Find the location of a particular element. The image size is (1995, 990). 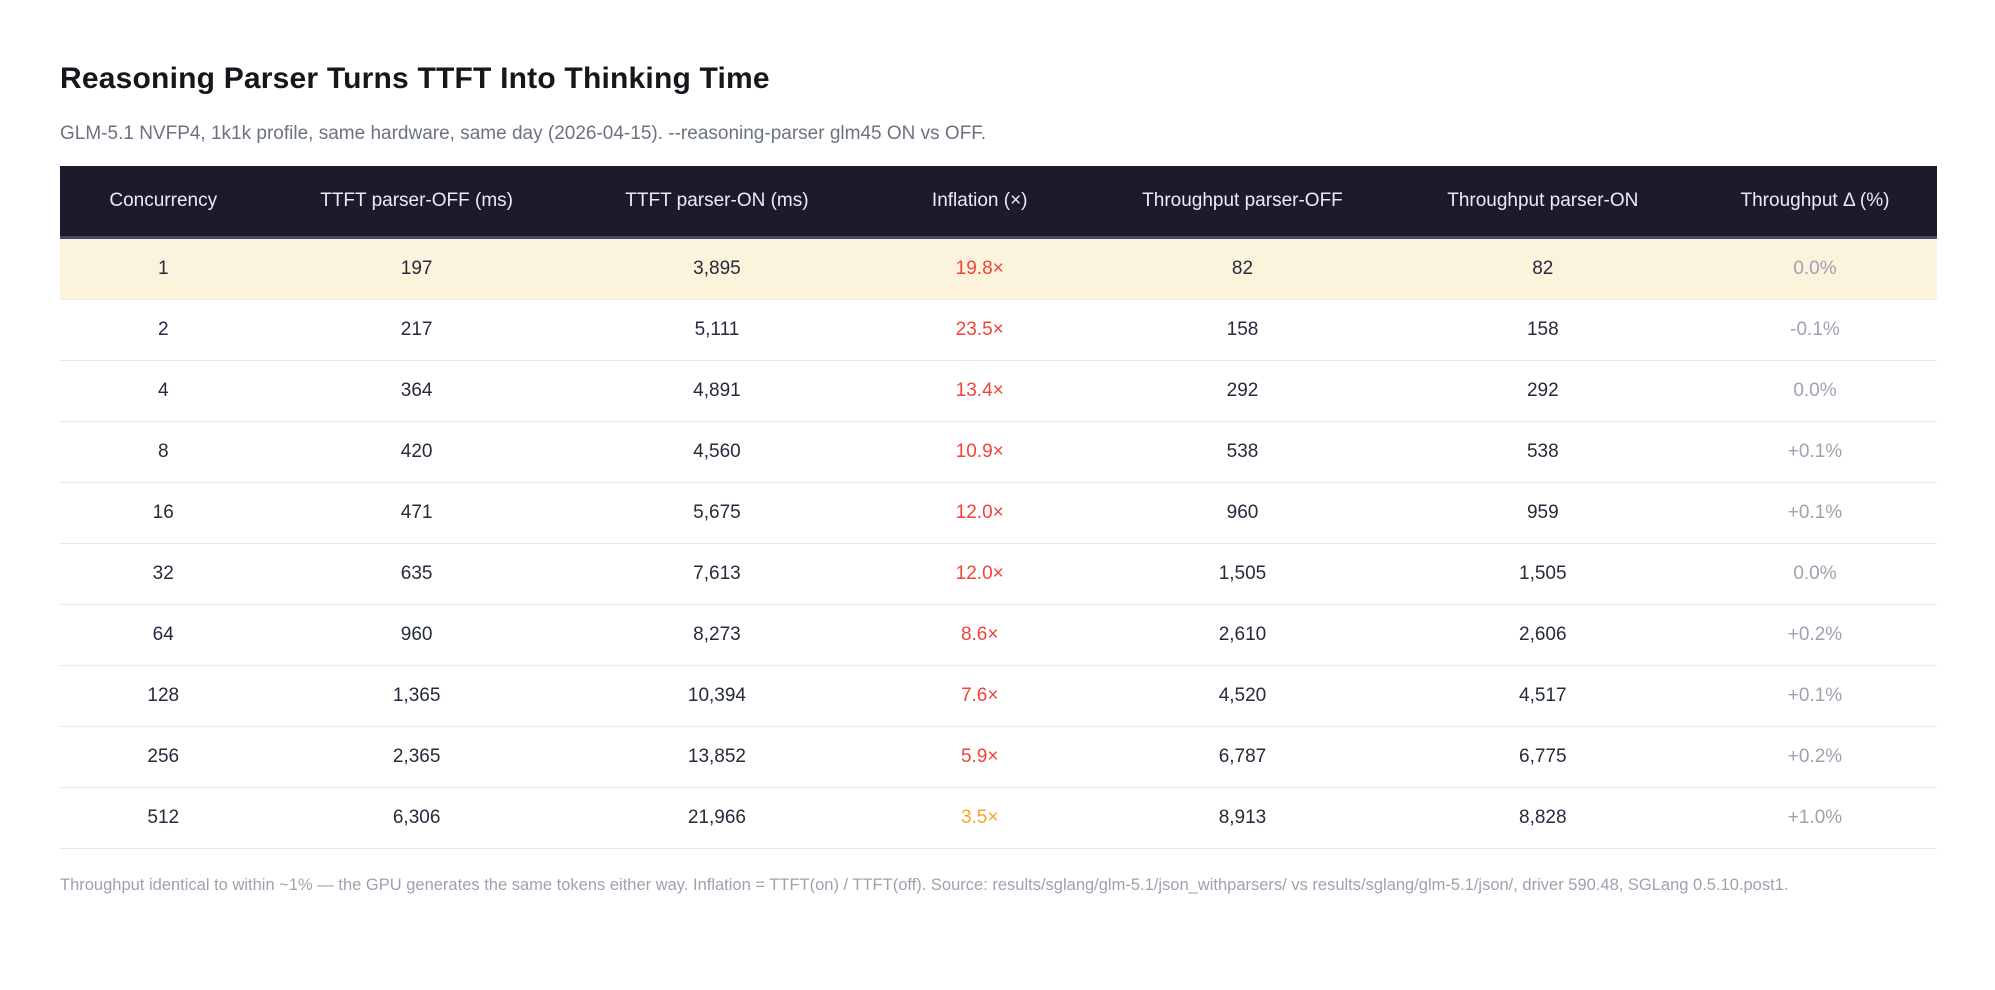

cell-throughput-parser-on: 2,606 is located at coordinates (1542, 635).